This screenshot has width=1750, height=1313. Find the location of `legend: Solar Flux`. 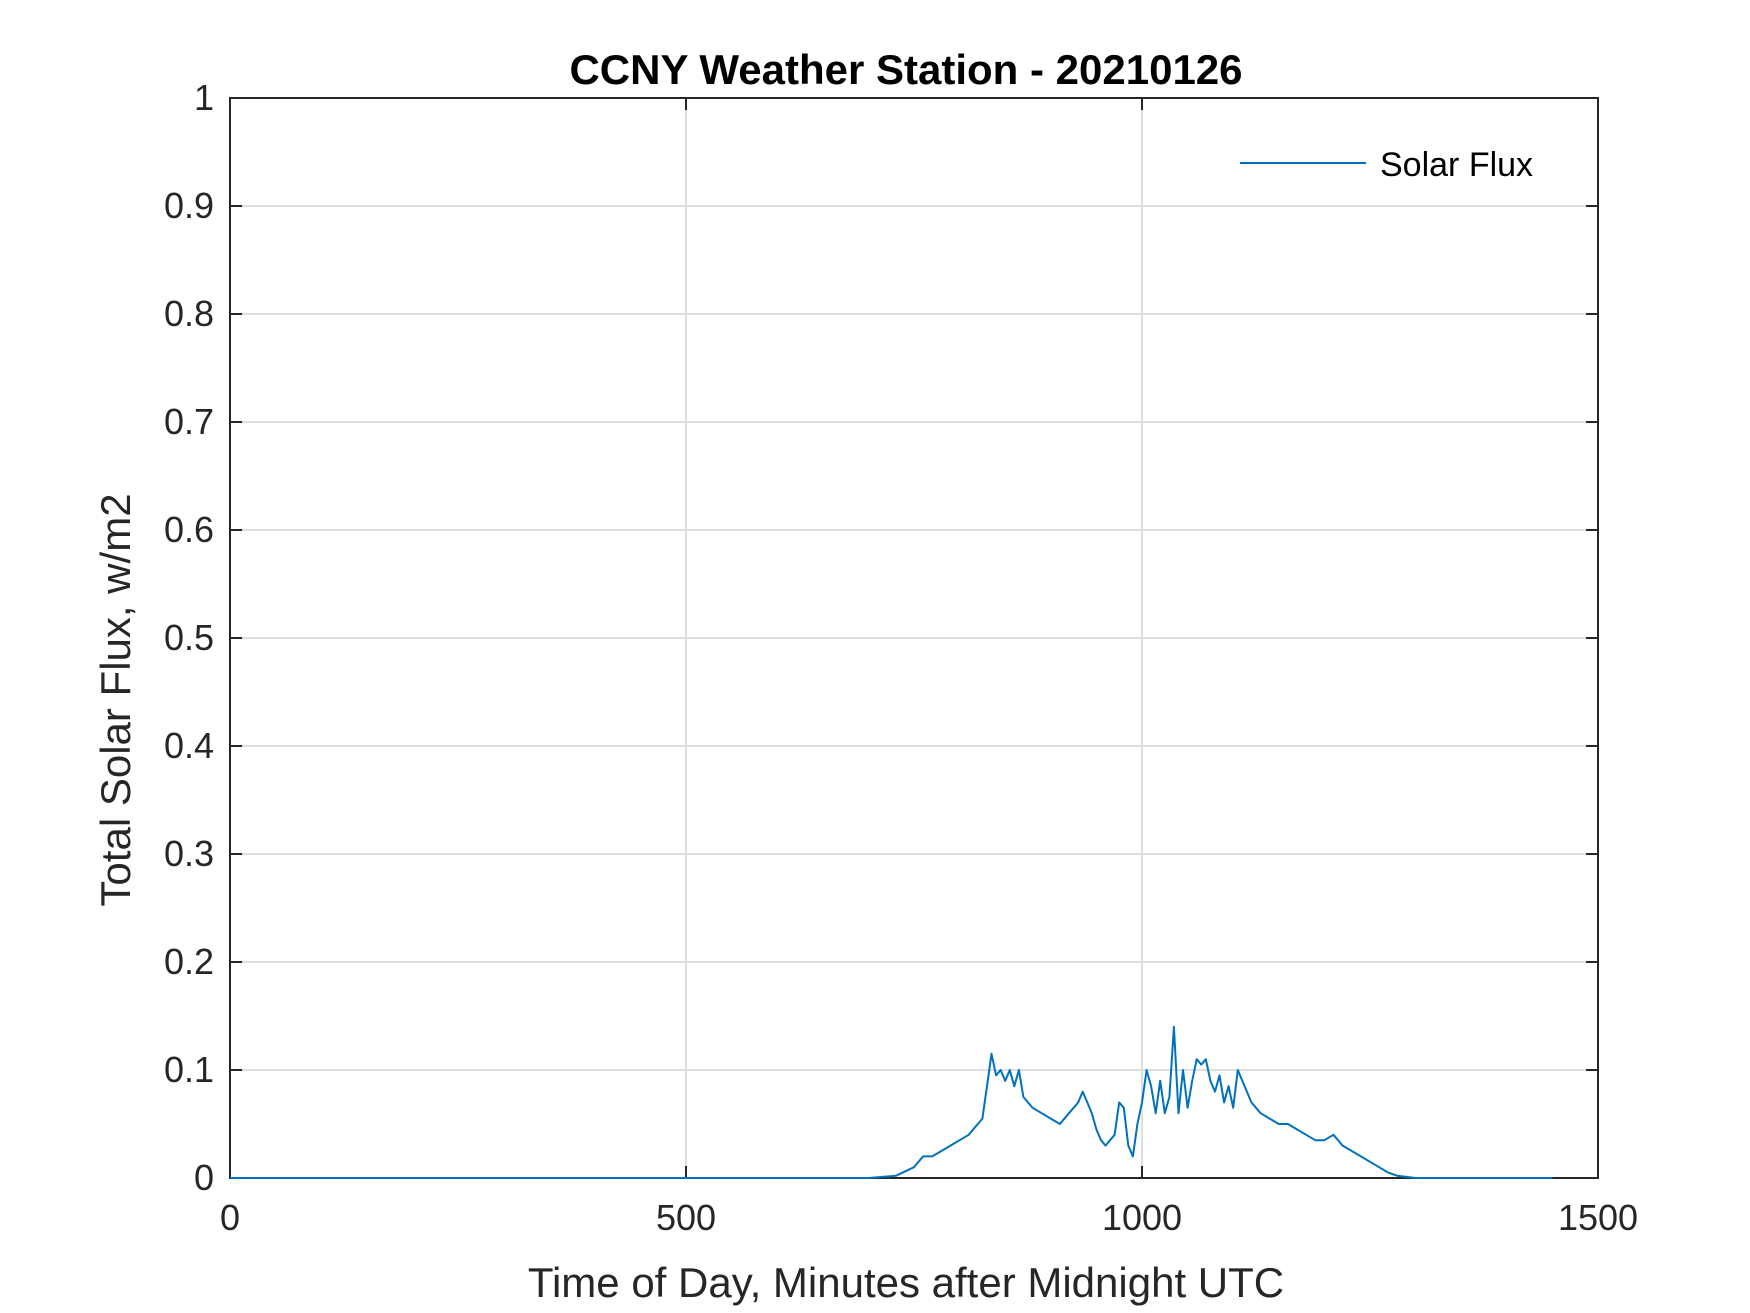

legend: Solar Flux is located at coordinates (1386, 165).